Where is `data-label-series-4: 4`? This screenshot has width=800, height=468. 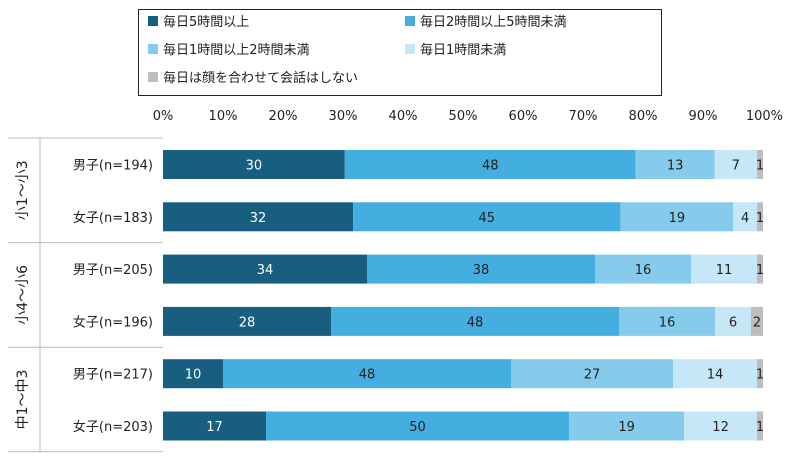
data-label-series-4: 4 is located at coordinates (745, 218).